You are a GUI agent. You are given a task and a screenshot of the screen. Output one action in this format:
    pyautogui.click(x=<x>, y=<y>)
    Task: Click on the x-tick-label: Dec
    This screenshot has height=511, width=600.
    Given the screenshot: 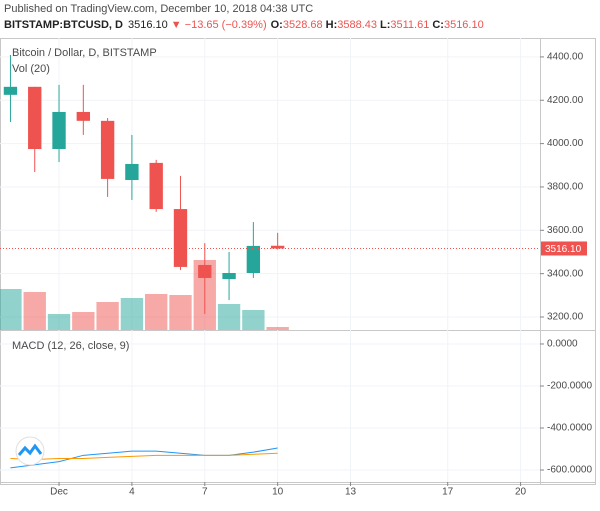 What is the action you would take?
    pyautogui.click(x=59, y=492)
    